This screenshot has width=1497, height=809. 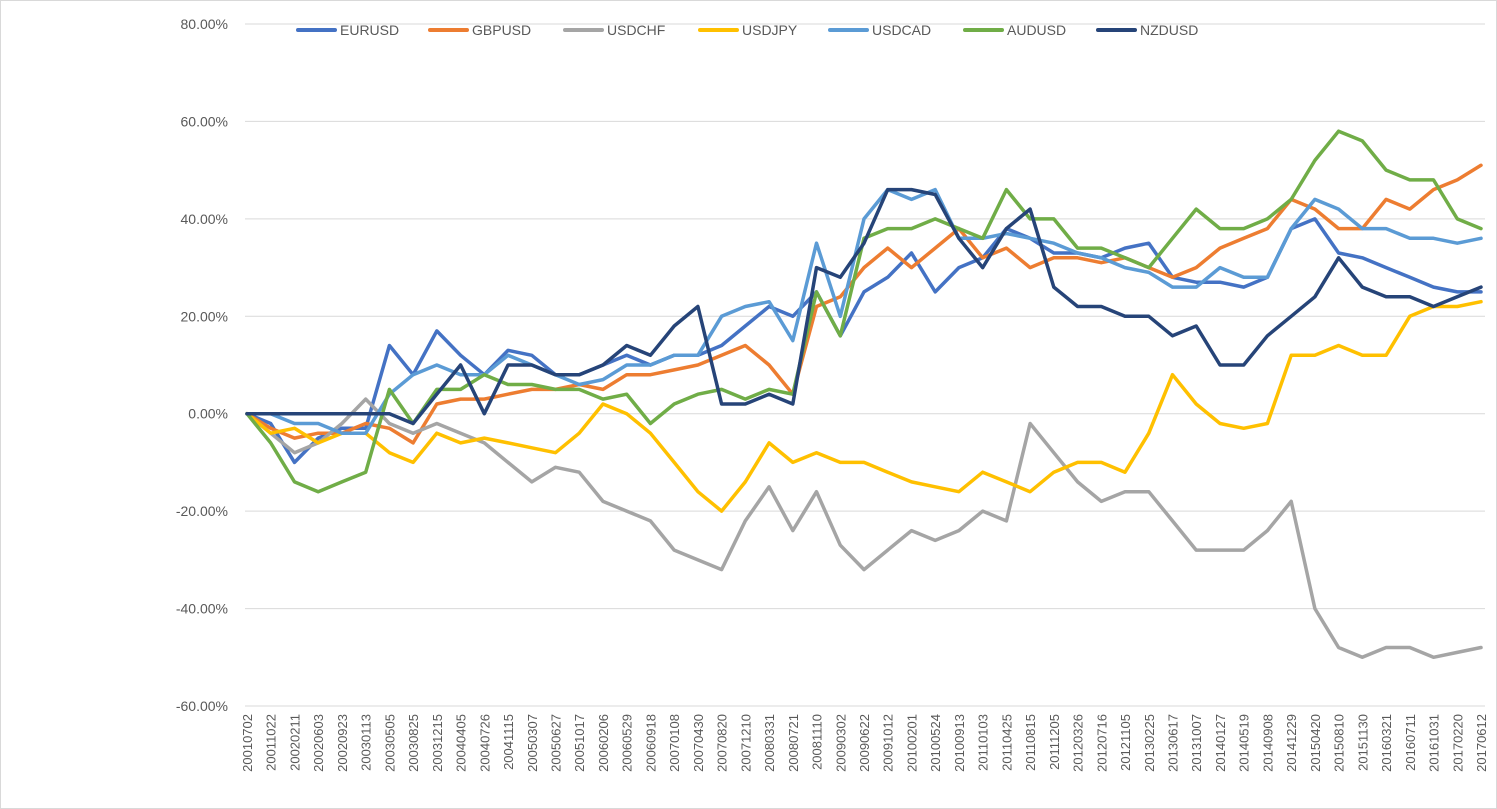 I want to click on x-tick-label: 20050627, so click(x=556, y=743).